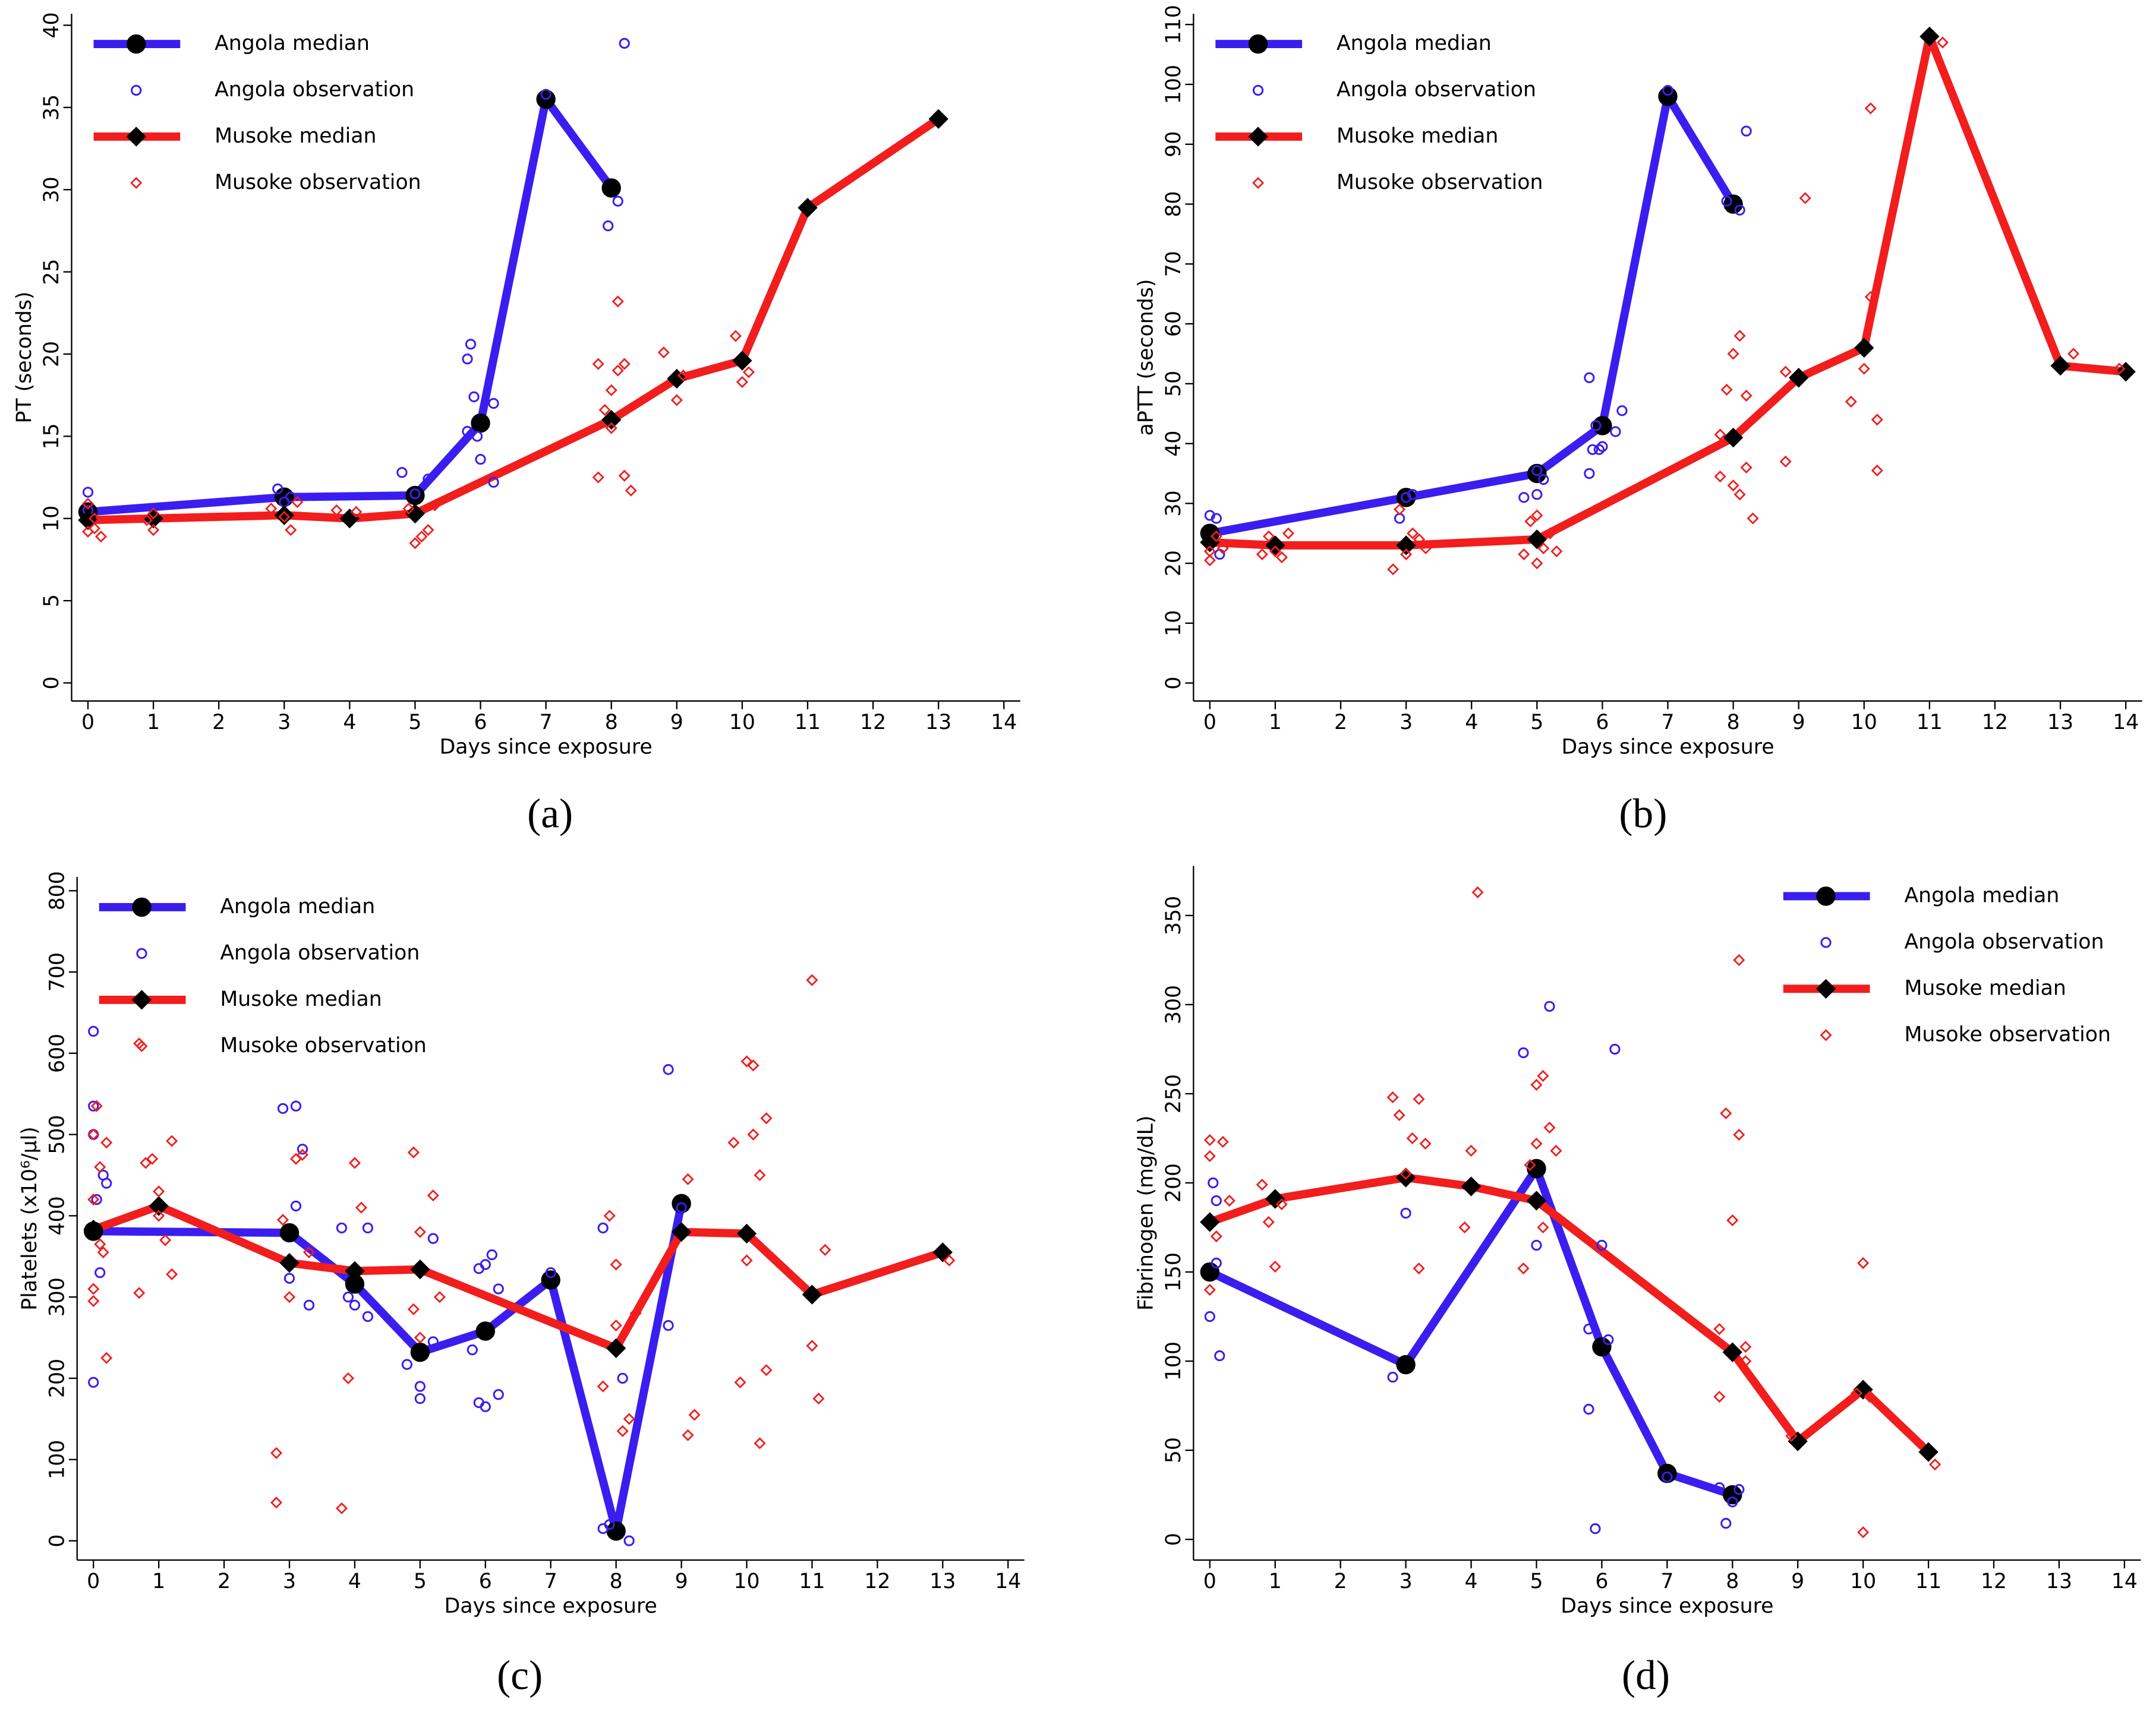 Image resolution: width=2156 pixels, height=1714 pixels. I want to click on y-tick-label: 350, so click(1174, 916).